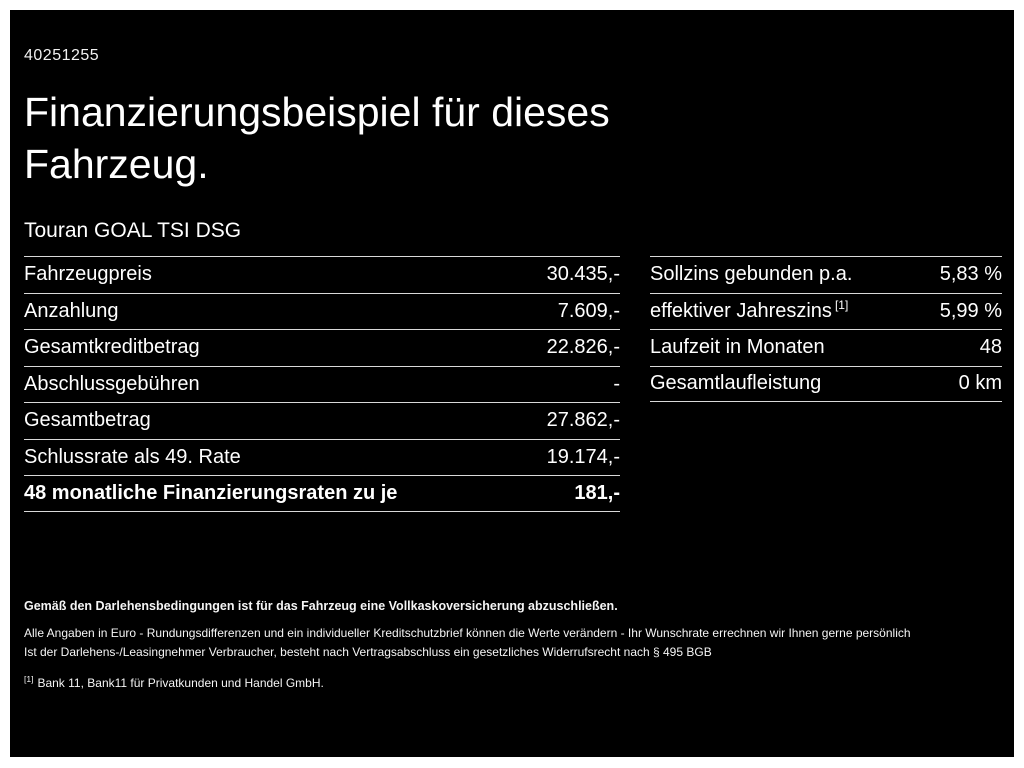 The image size is (1024, 768). What do you see at coordinates (112, 383) in the screenshot?
I see `row-label: Abschlussgebühren` at bounding box center [112, 383].